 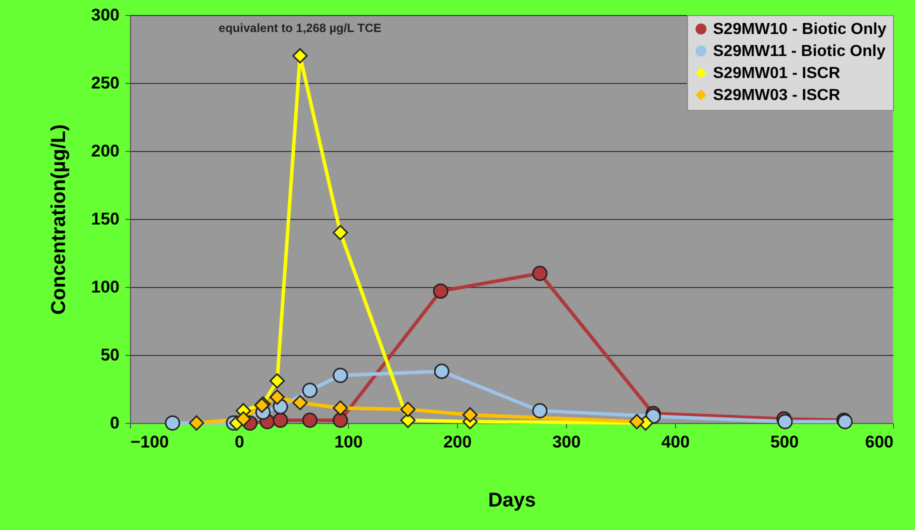 What do you see at coordinates (105, 287) in the screenshot?
I see `y-tick-label: 100` at bounding box center [105, 287].